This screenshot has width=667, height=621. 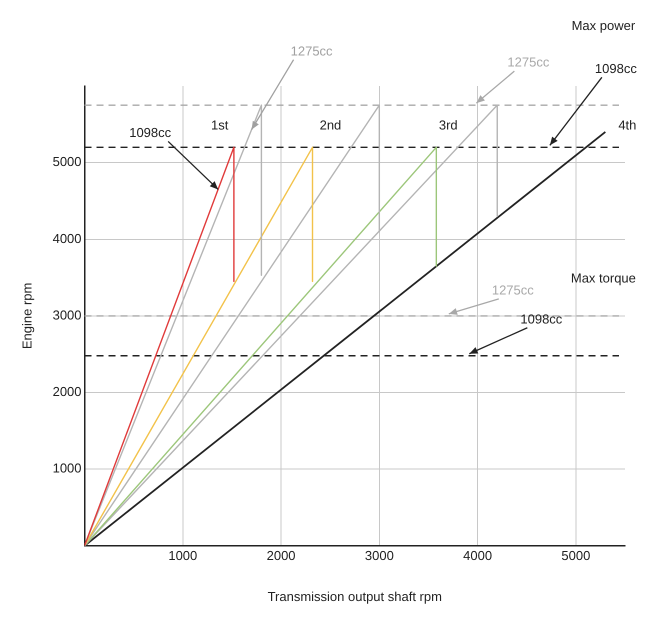 What do you see at coordinates (448, 125) in the screenshot?
I see `annotation: 3rd` at bounding box center [448, 125].